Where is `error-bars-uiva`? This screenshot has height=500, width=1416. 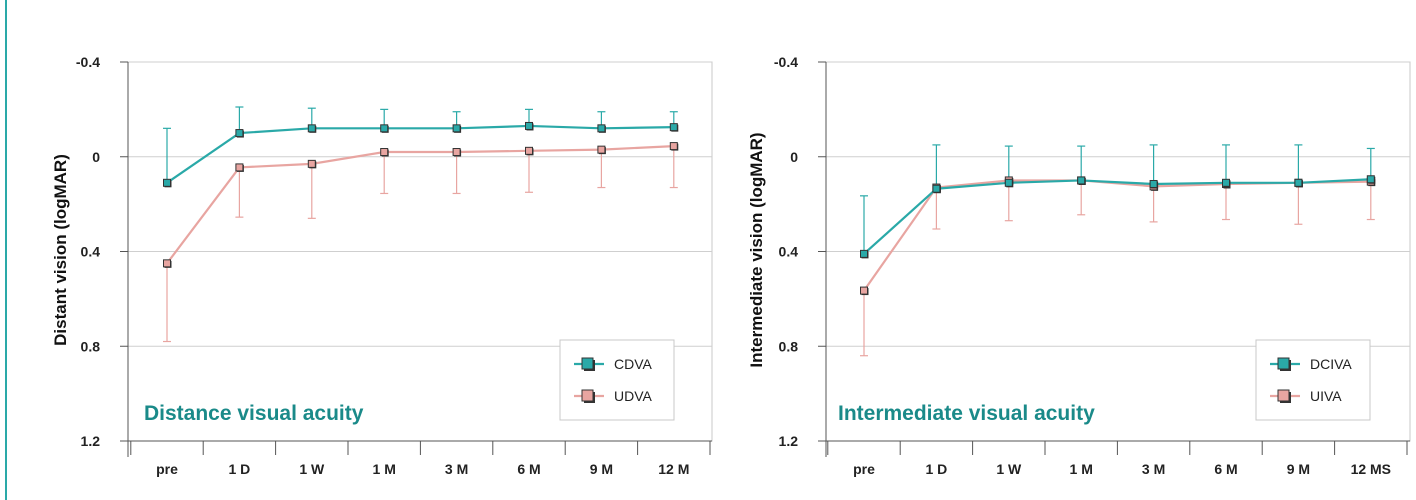 error-bars-uiva is located at coordinates (1117, 268).